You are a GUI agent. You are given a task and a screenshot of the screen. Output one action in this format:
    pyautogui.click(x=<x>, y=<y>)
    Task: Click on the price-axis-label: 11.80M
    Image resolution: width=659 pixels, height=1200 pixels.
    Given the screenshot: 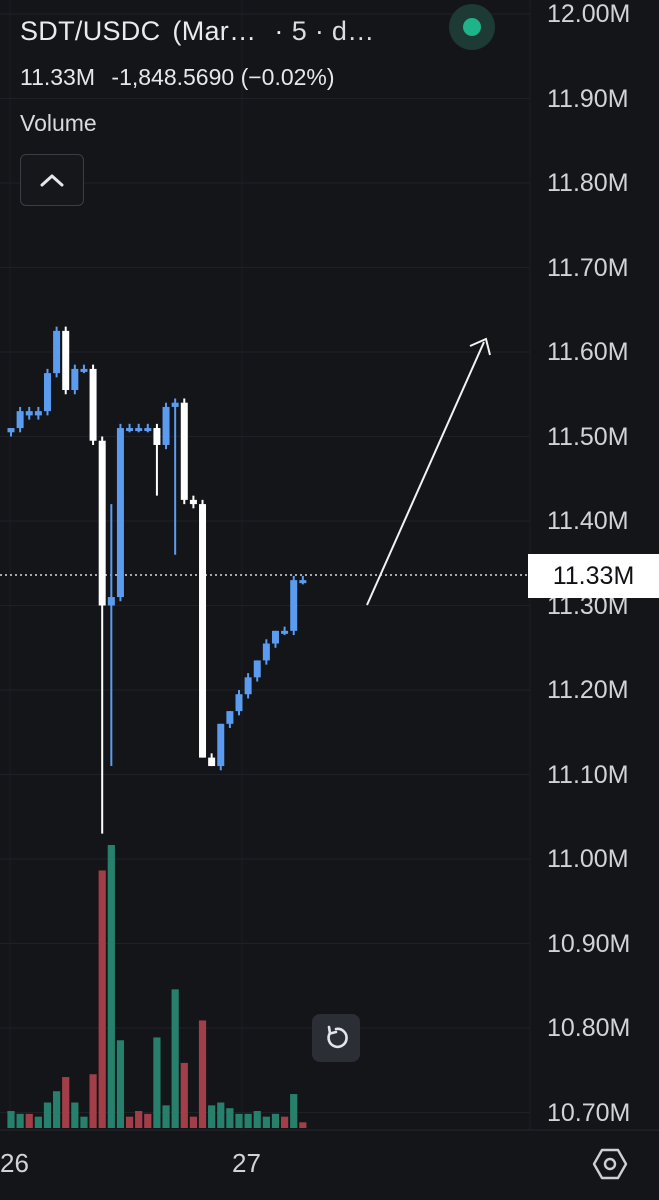 What is the action you would take?
    pyautogui.click(x=588, y=183)
    